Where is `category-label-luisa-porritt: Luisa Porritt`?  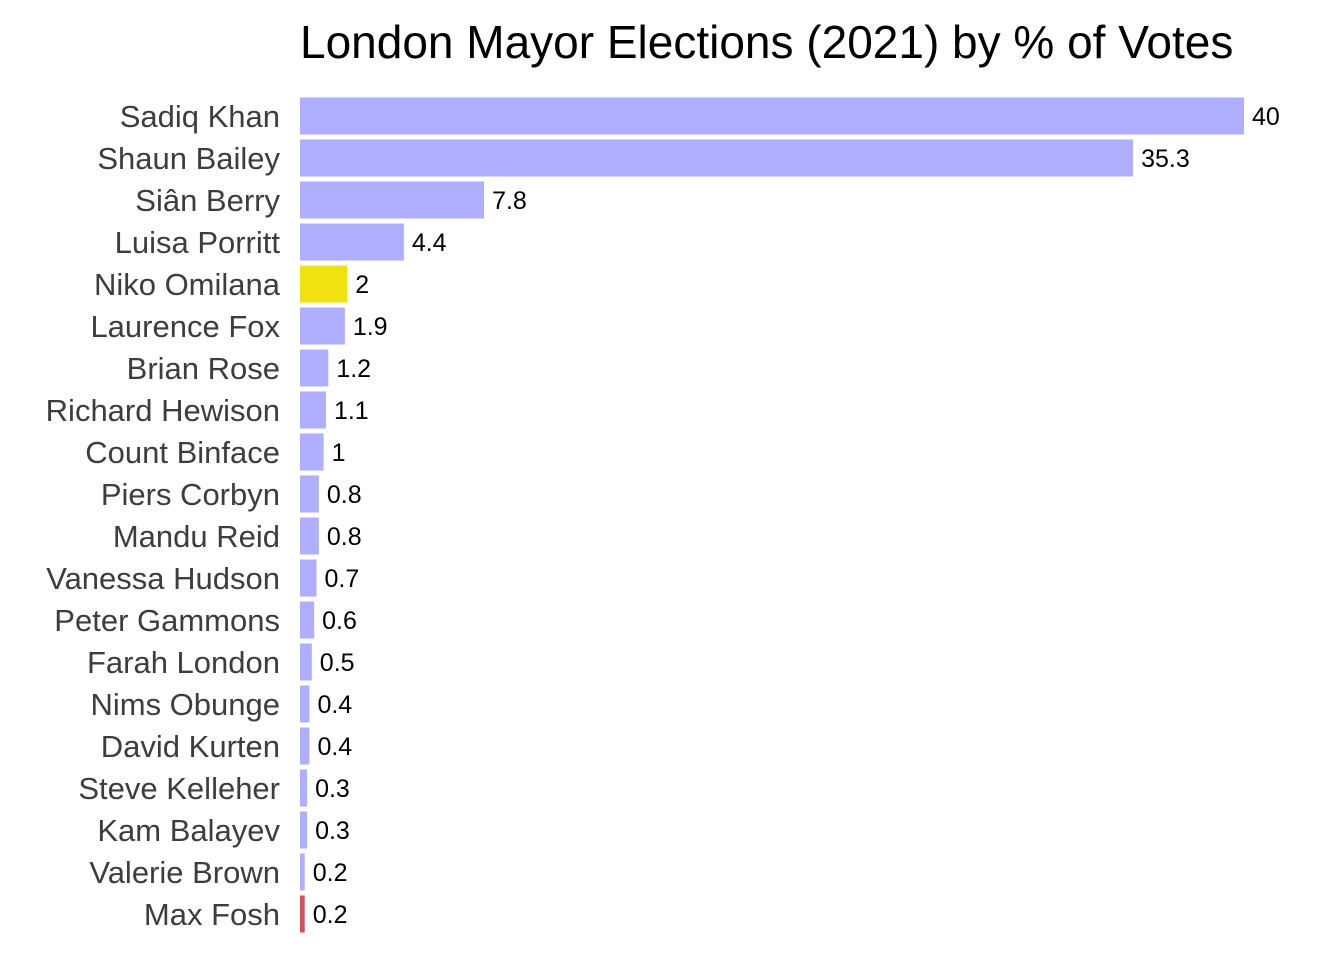 category-label-luisa-porritt: Luisa Porritt is located at coordinates (198, 242).